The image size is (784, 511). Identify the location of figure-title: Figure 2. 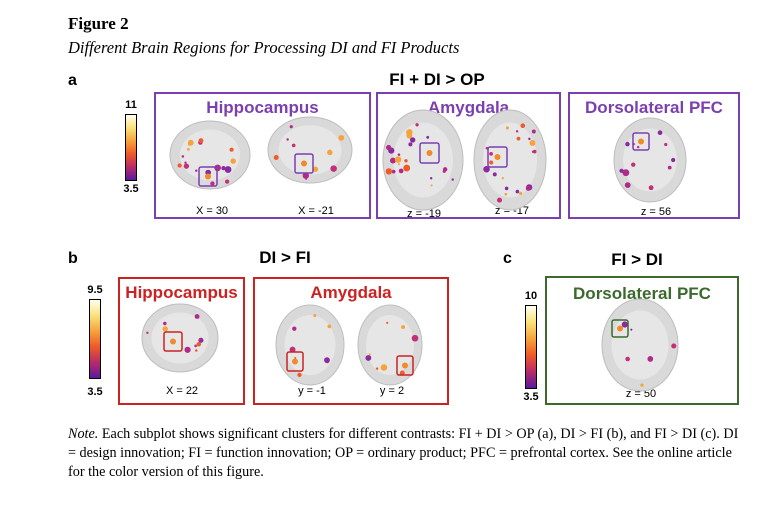
(98, 23).